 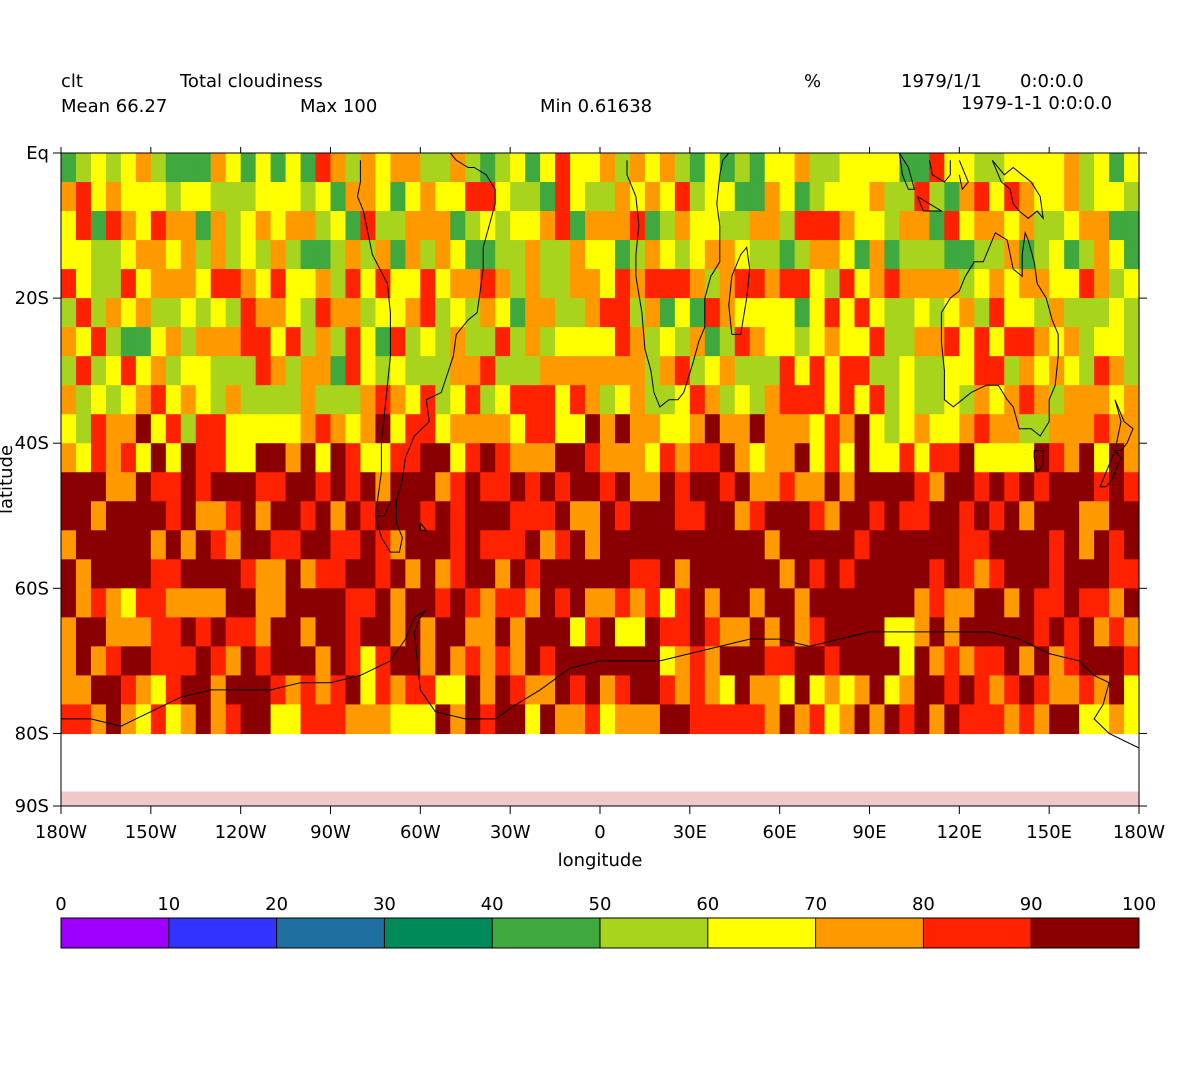 I want to click on colorbar-tick-label: 10, so click(x=168, y=904).